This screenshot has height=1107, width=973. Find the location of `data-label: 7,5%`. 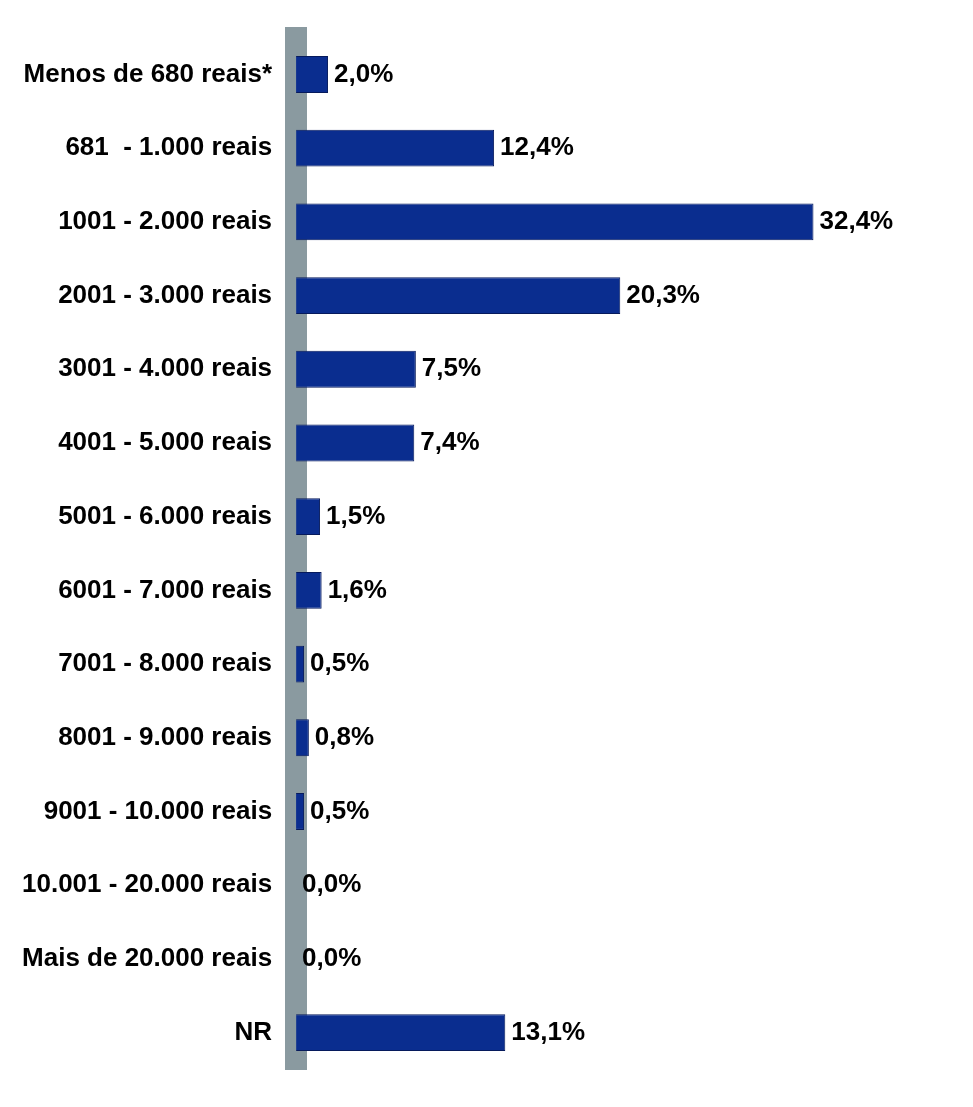

data-label: 7,5% is located at coordinates (451, 367).